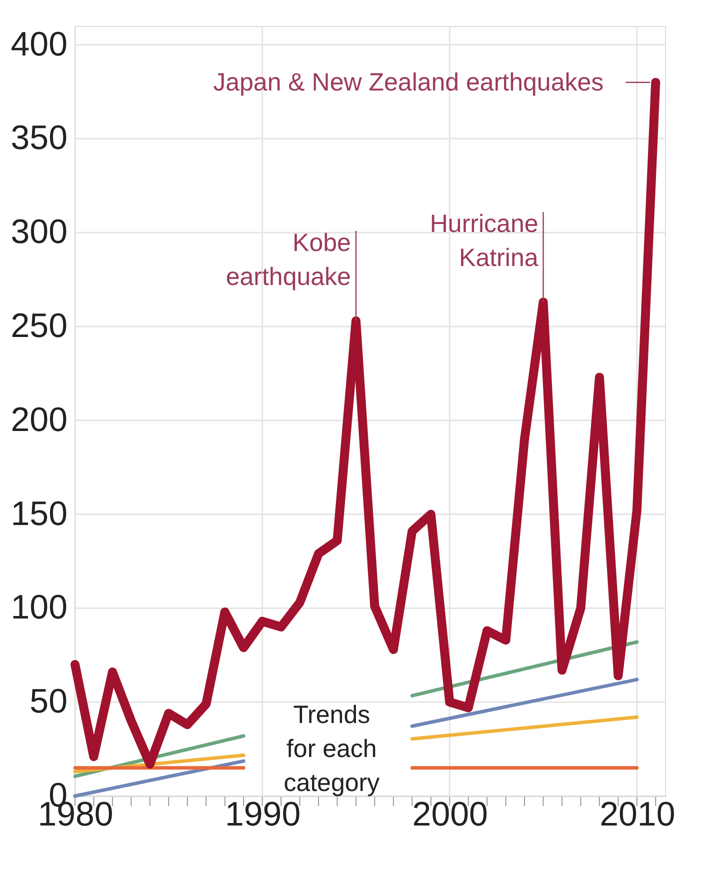  What do you see at coordinates (39, 513) in the screenshot?
I see `y-tick-label: 150` at bounding box center [39, 513].